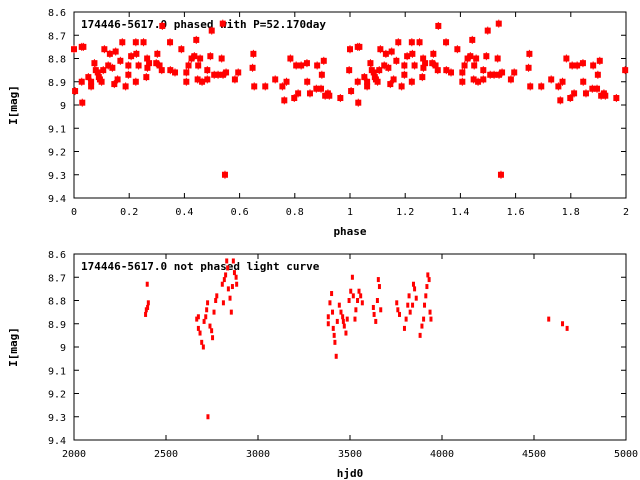 This screenshot has height=480, width=640. Describe the element at coordinates (57, 129) in the screenshot. I see `y-tick-label: 9.1` at that location.